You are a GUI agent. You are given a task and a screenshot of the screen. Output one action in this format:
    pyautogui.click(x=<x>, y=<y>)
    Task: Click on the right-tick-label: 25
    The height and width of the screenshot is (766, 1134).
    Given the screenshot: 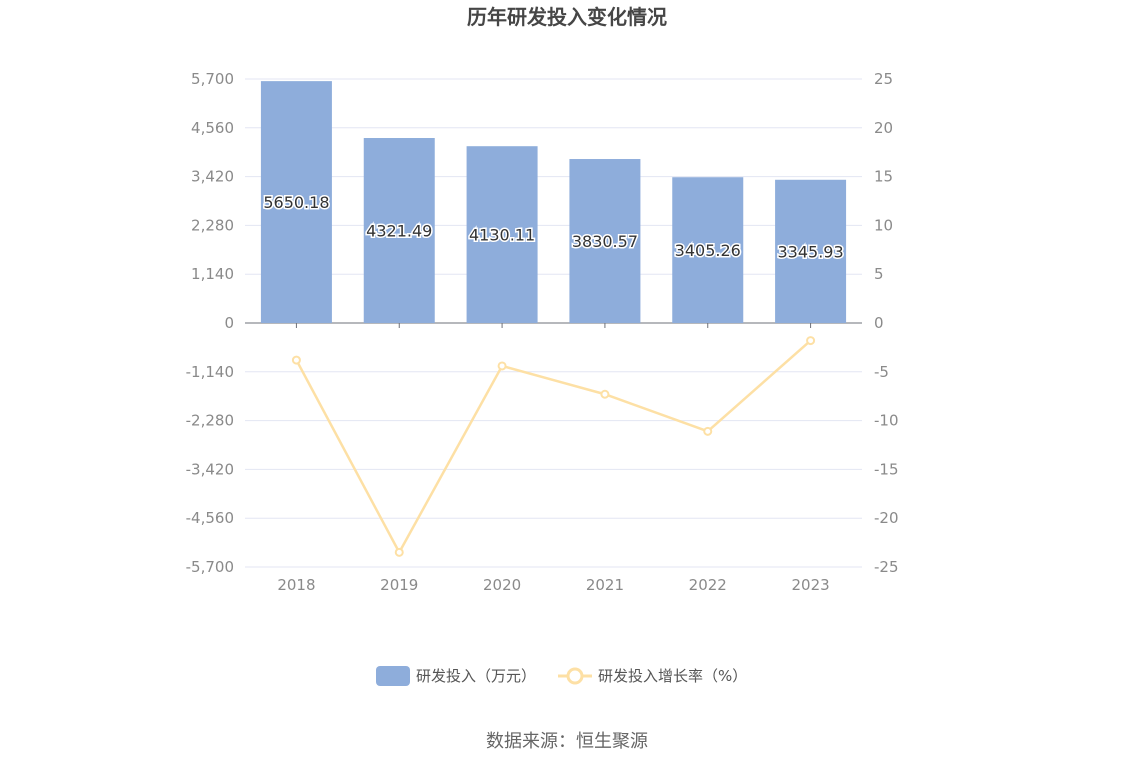 What is the action you would take?
    pyautogui.click(x=883, y=79)
    